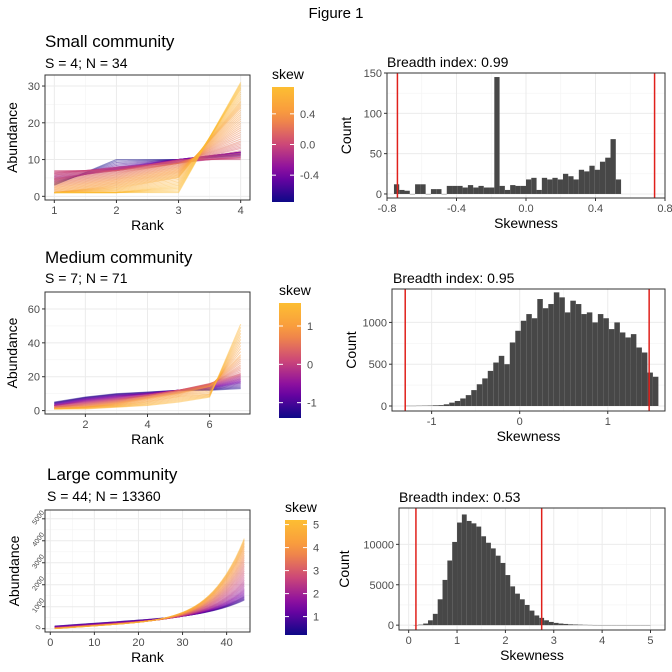 This screenshot has height=672, width=672. What do you see at coordinates (38, 605) in the screenshot?
I see `y-tick-label: 1000` at bounding box center [38, 605].